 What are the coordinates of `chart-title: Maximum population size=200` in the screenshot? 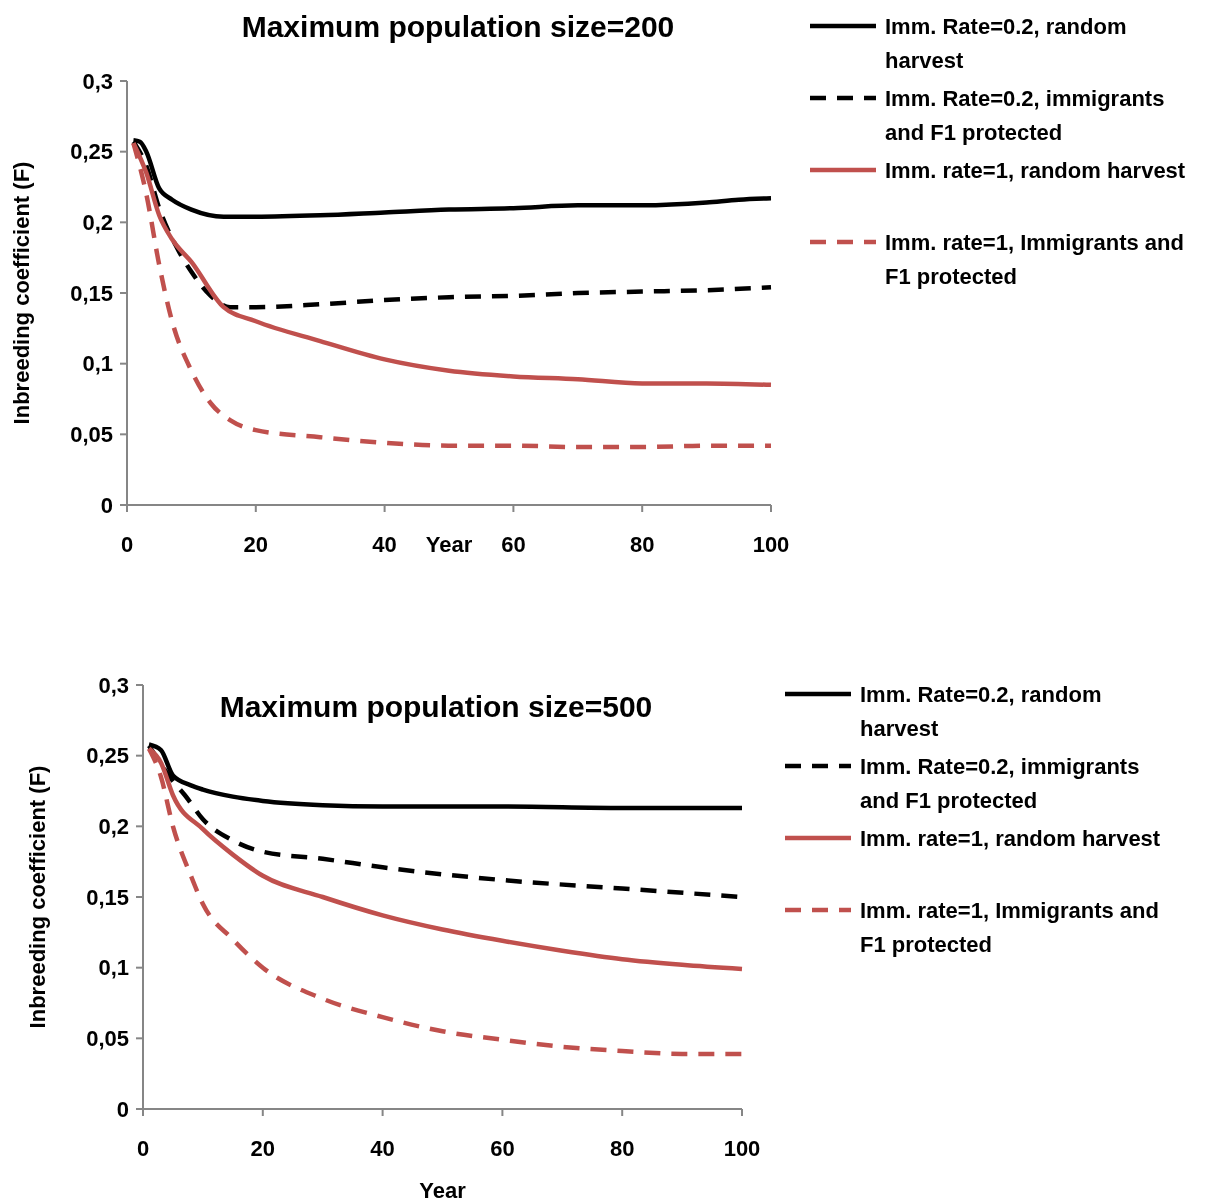 It's located at (458, 26).